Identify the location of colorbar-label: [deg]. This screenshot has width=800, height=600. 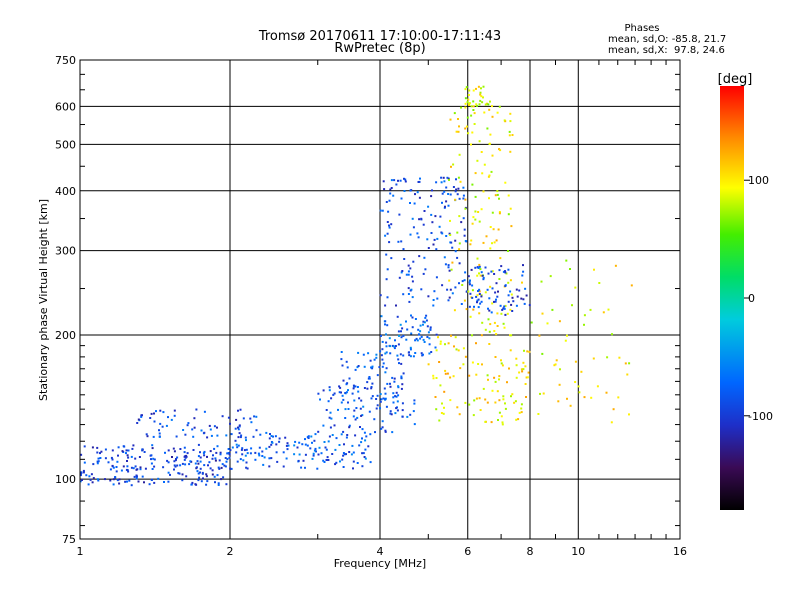
(735, 79).